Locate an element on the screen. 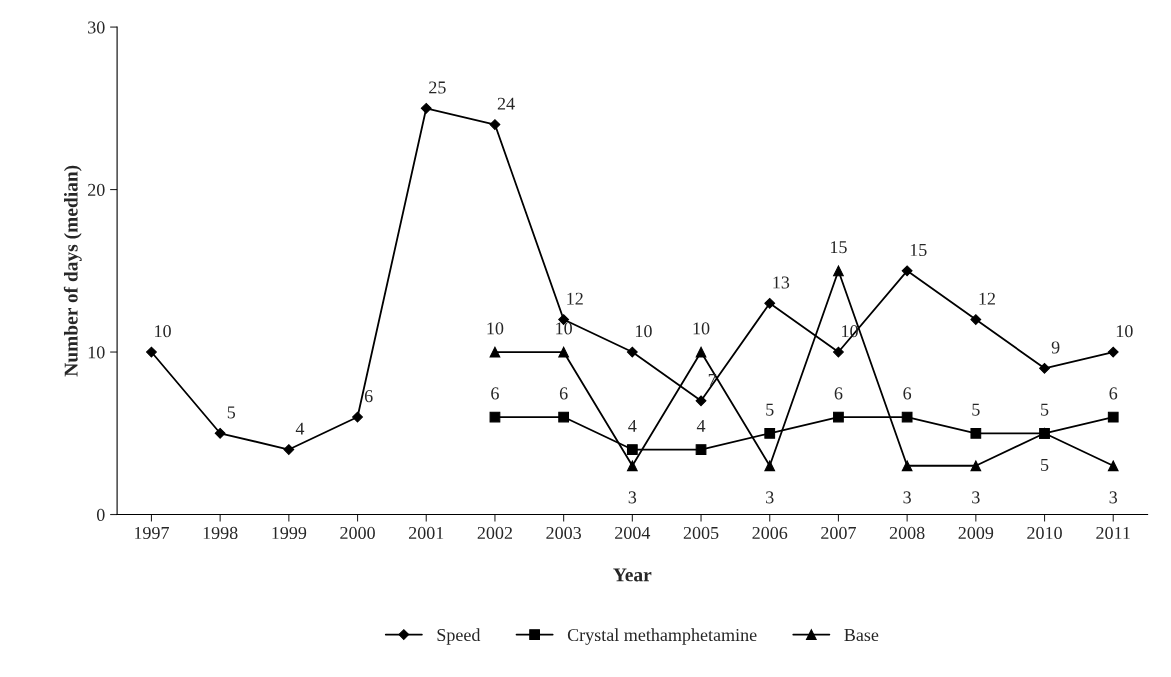 This screenshot has height=677, width=1171. data-label: 7 is located at coordinates (712, 380).